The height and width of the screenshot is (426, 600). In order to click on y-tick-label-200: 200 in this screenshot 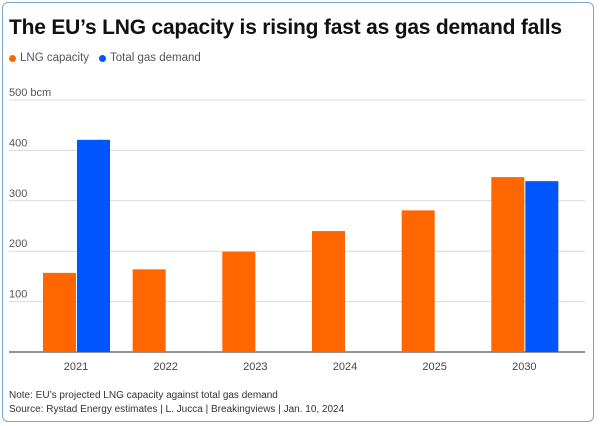, I will do `click(18, 244)`.